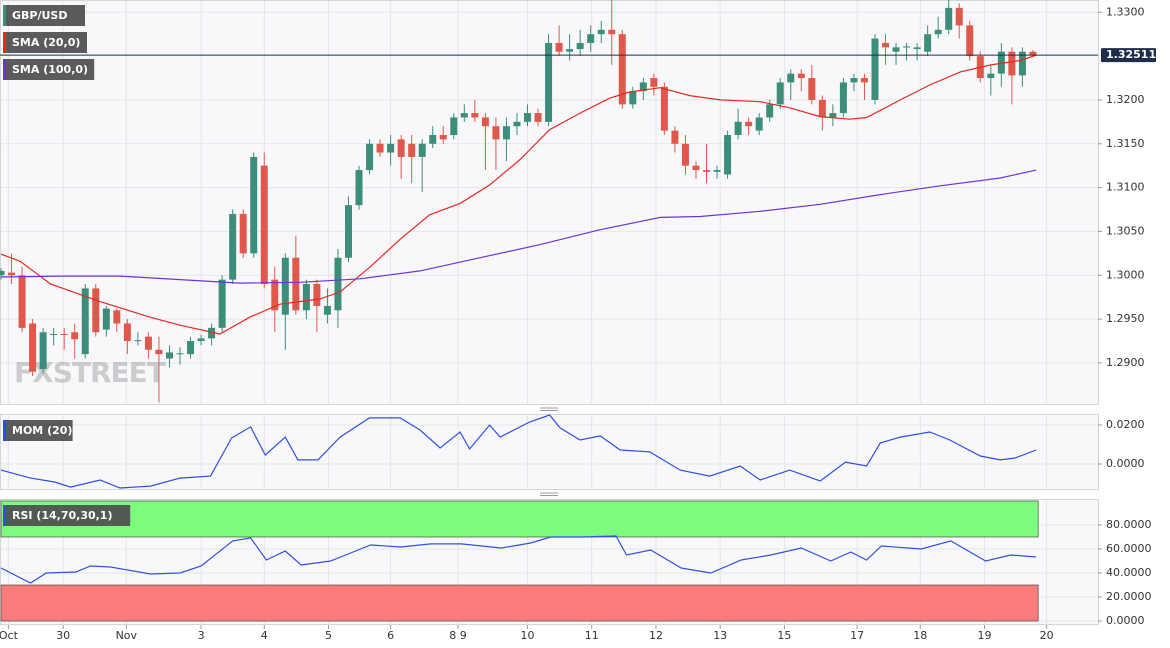  I want to click on panel-grip, so click(549, 451).